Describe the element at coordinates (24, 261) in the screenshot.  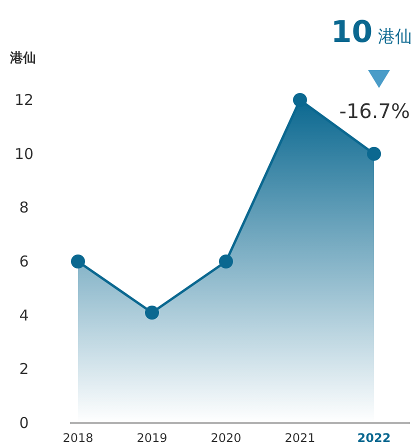
I see `y-tick-label: 6` at that location.